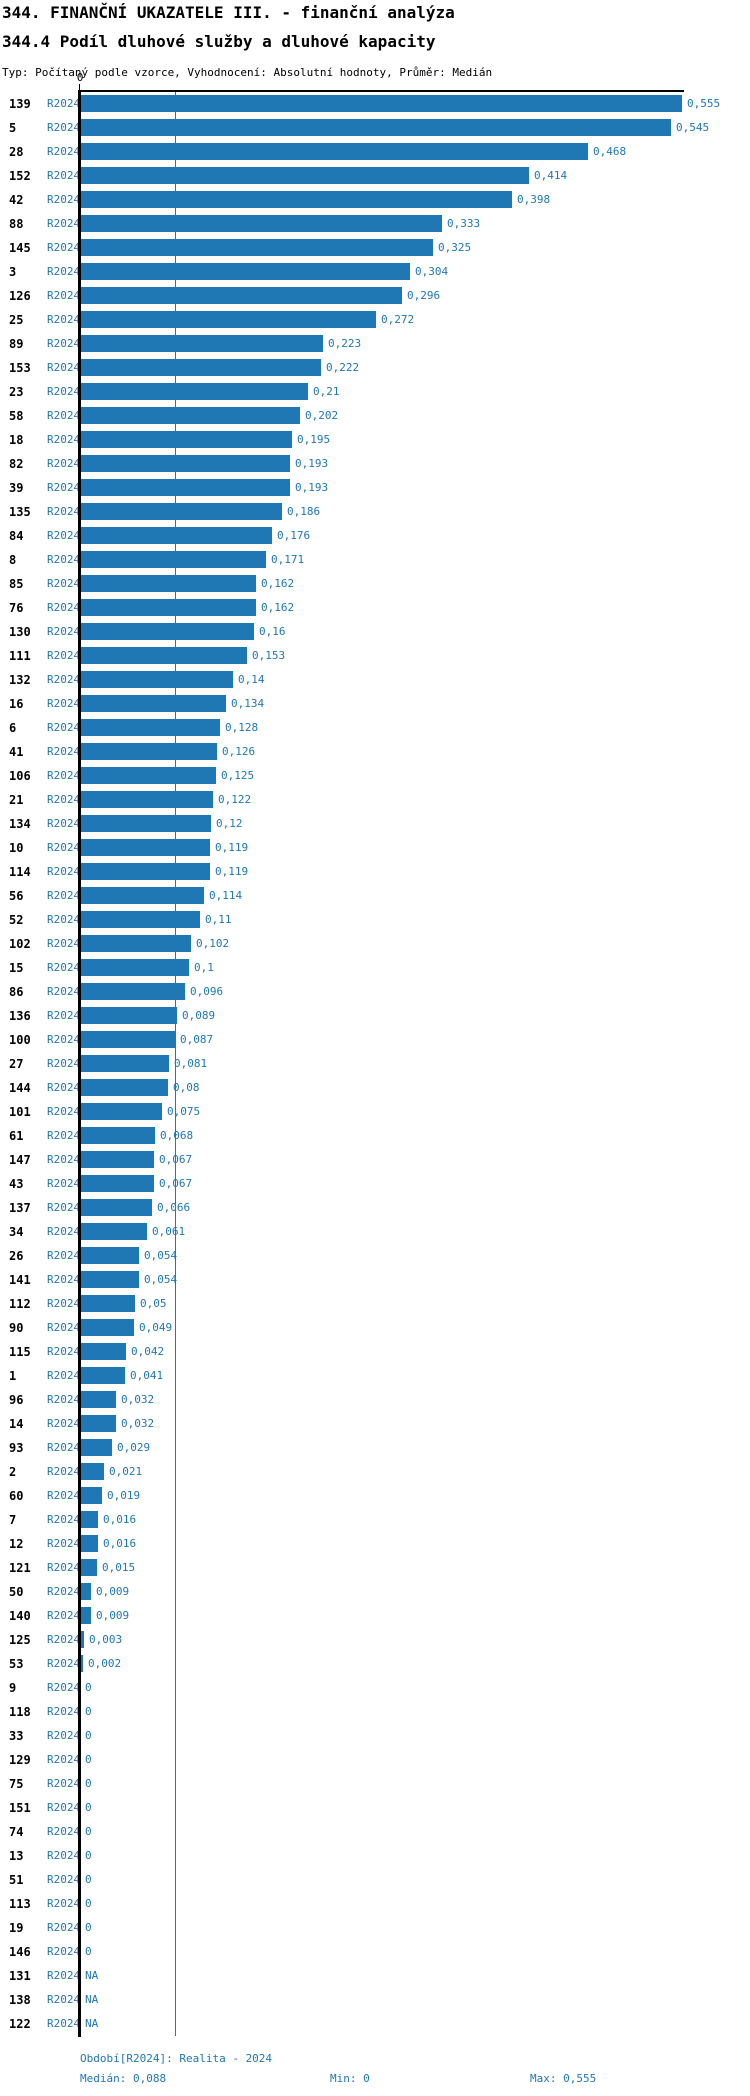  I want to click on bar-row: 121 R2024 0,015, so click(375, 1568).